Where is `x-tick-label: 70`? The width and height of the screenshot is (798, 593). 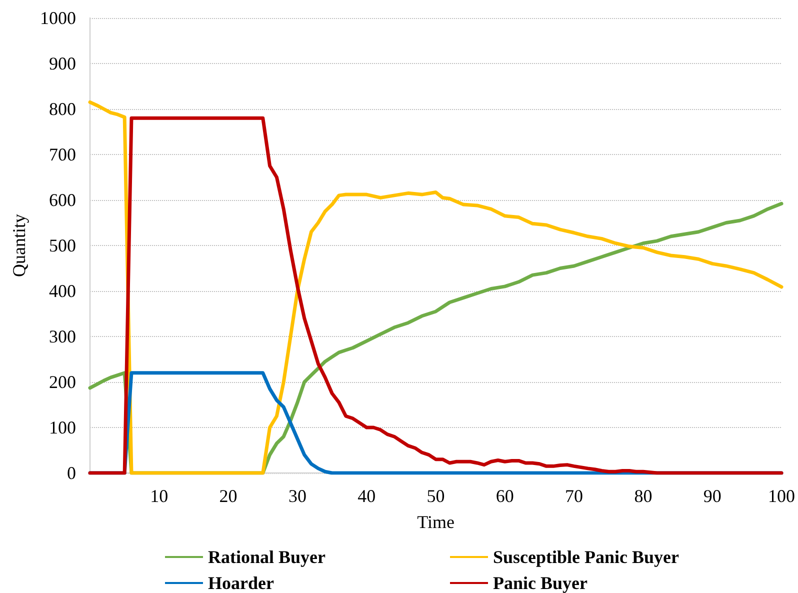
x-tick-label: 70 is located at coordinates (574, 496).